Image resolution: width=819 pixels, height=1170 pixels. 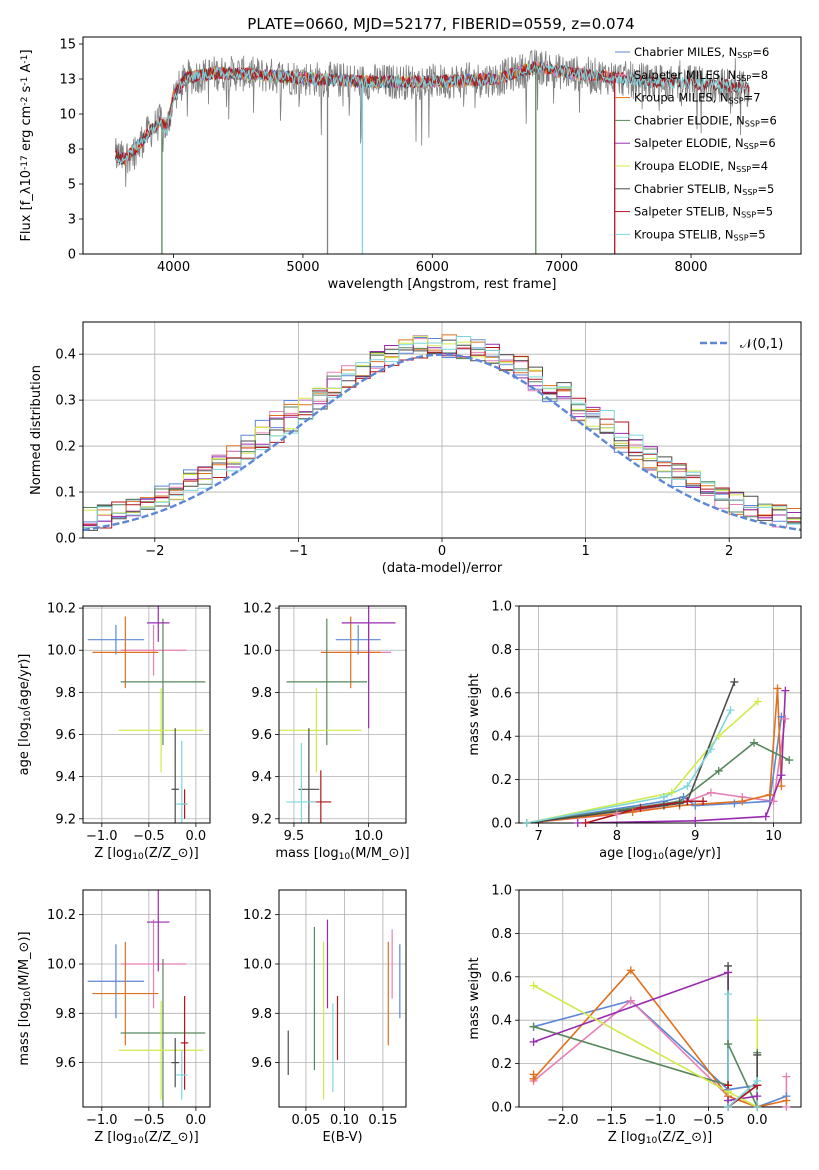 I want to click on x-tick-label: 7000, so click(x=561, y=267).